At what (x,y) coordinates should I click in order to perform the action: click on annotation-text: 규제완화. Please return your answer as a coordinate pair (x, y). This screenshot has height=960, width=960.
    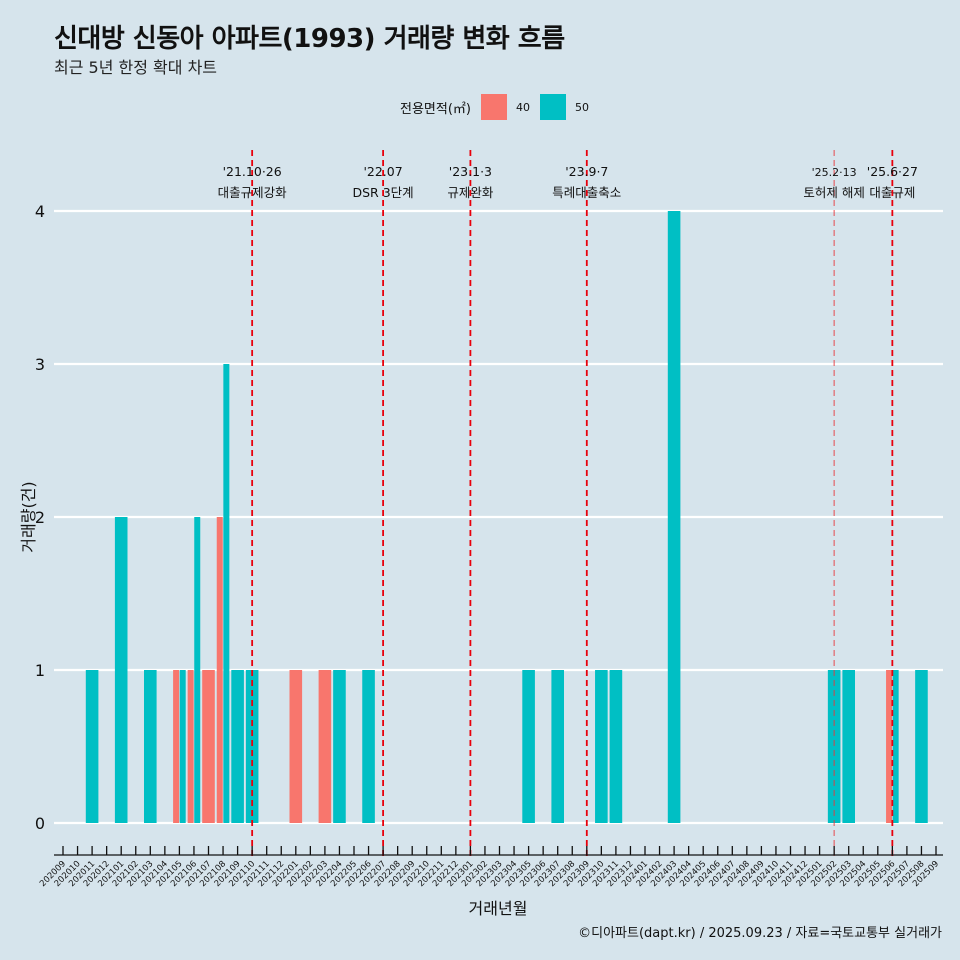
    Looking at the image, I should click on (470, 192).